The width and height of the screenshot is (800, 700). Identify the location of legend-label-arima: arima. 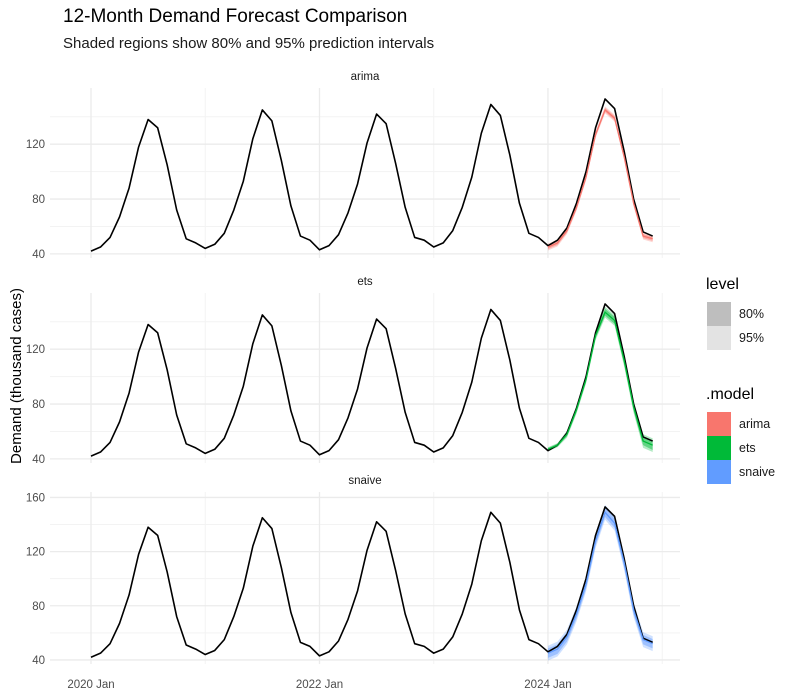
(755, 424).